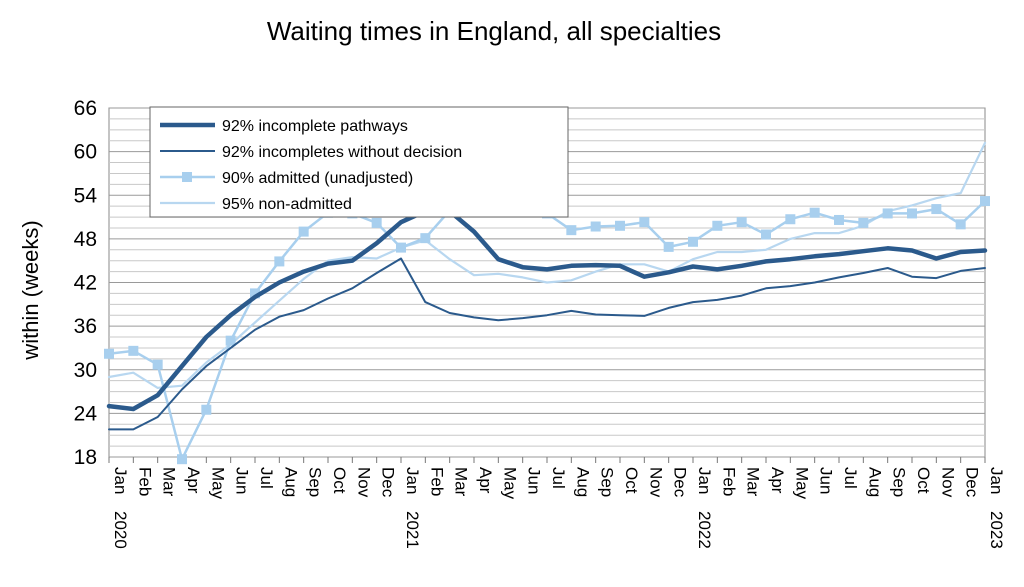  What do you see at coordinates (85, 152) in the screenshot?
I see `y-tick-label: 60` at bounding box center [85, 152].